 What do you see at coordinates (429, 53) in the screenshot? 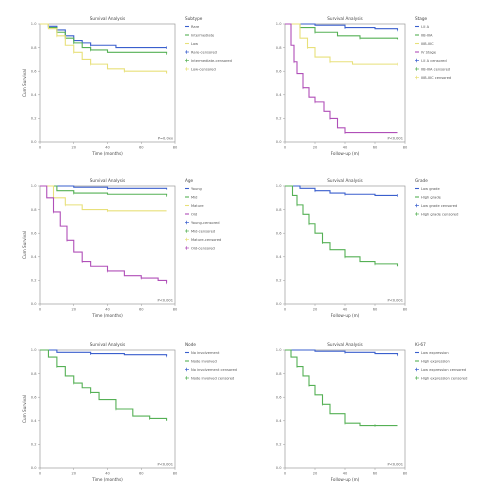
I see `legend-entry: IV Stage` at bounding box center [429, 53].